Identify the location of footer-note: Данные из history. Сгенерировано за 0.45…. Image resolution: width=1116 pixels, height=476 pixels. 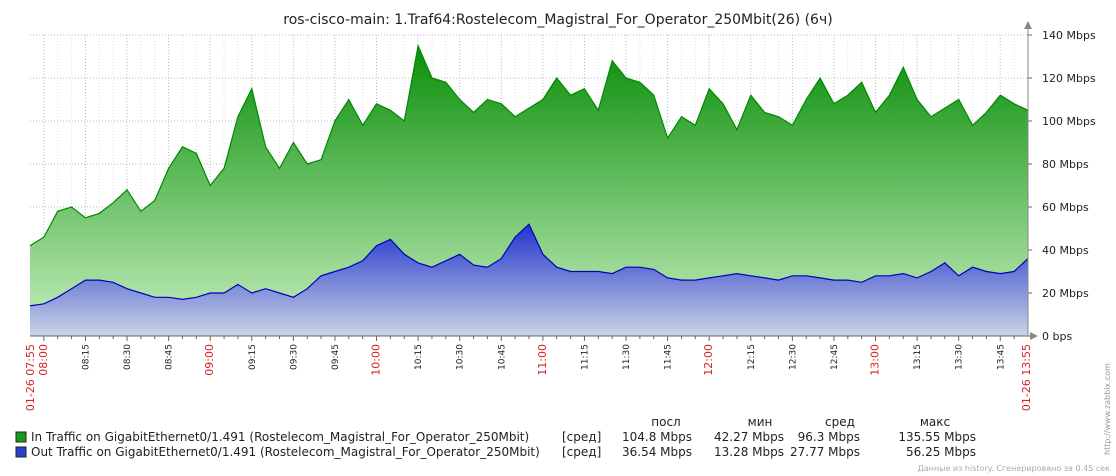
(1014, 468).